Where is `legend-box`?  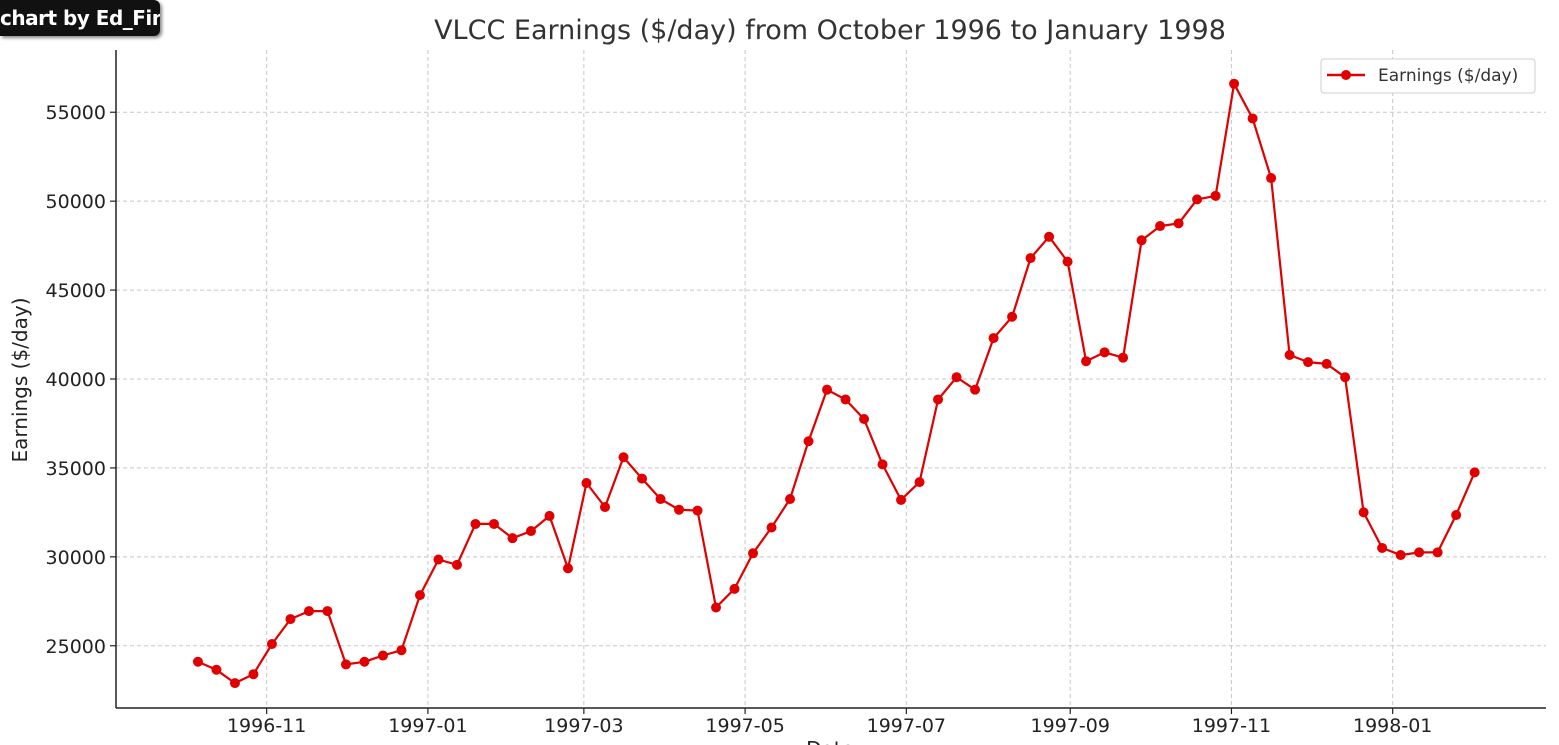 legend-box is located at coordinates (1428, 76).